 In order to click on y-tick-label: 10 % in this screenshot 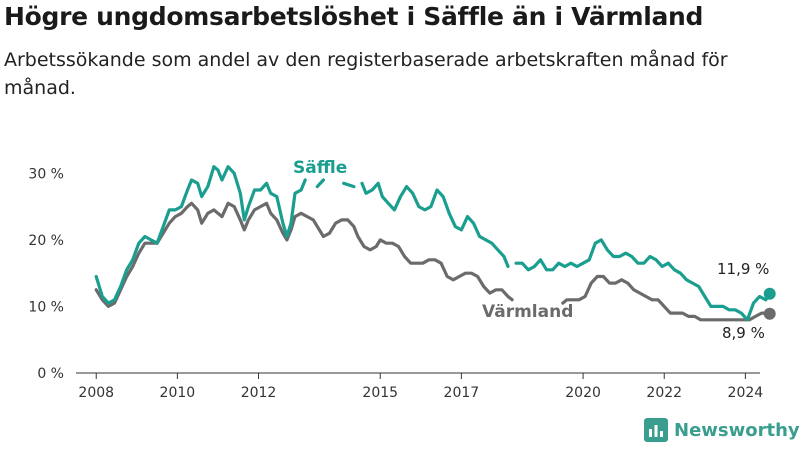, I will do `click(46, 307)`.